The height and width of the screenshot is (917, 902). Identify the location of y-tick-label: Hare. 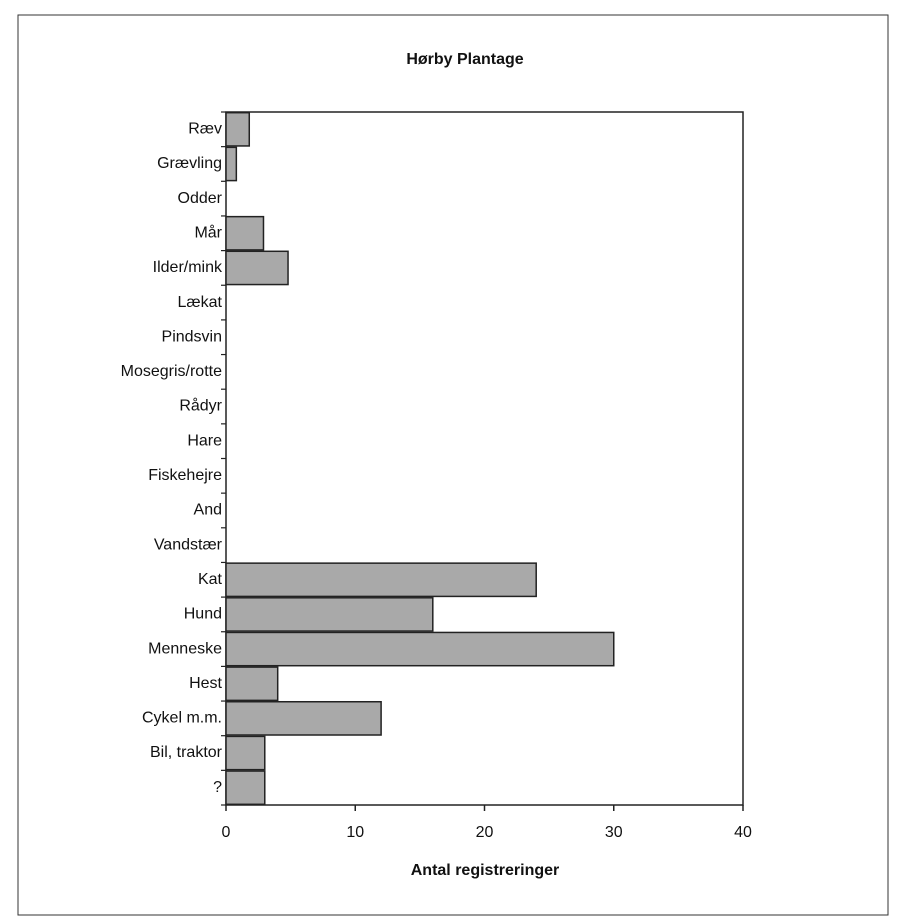
(204, 440).